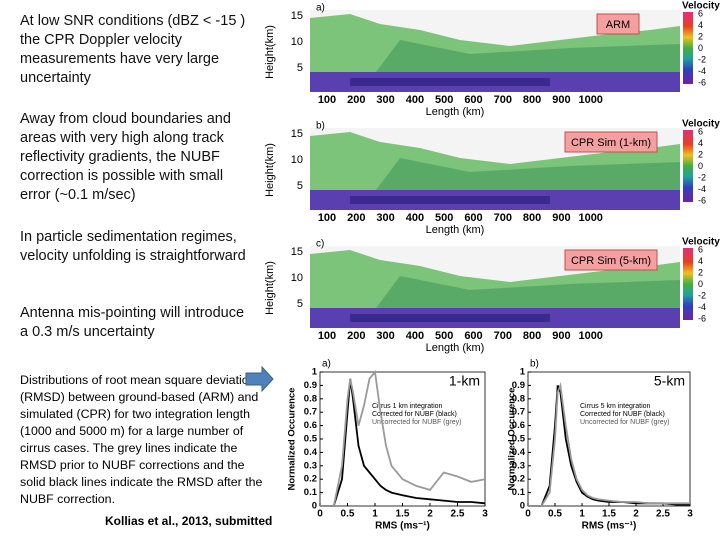 Image resolution: width=720 pixels, height=540 pixels. Describe the element at coordinates (669, 381) in the screenshot. I see `tag: 5-km` at that location.